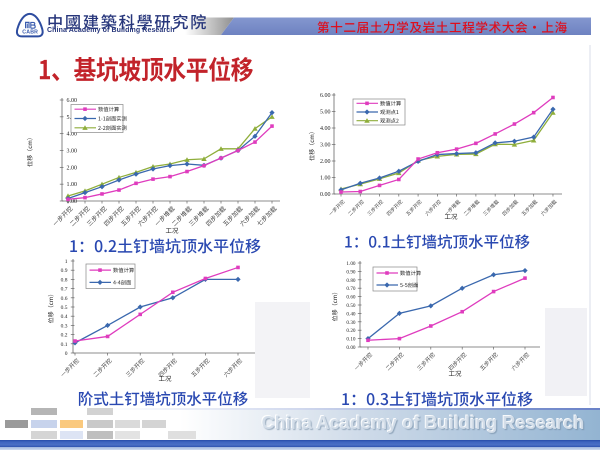  What do you see at coordinates (350, 272) in the screenshot?
I see `svg-text: 0.90` at bounding box center [350, 272].